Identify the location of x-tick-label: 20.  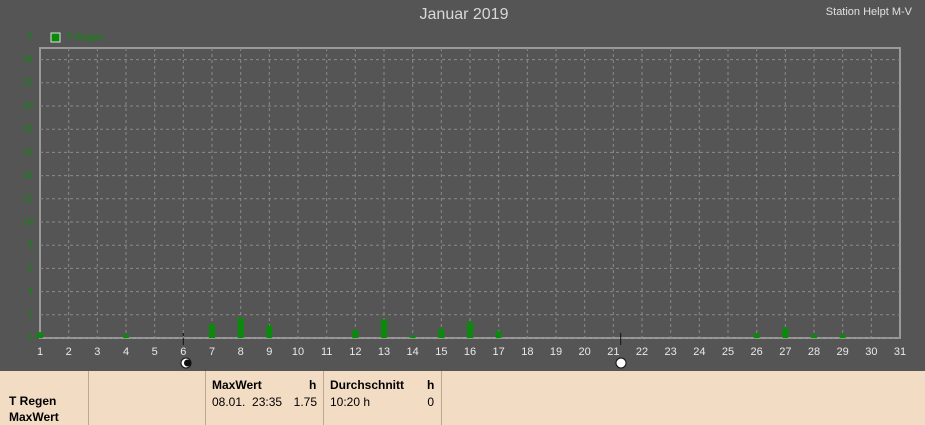
(585, 352).